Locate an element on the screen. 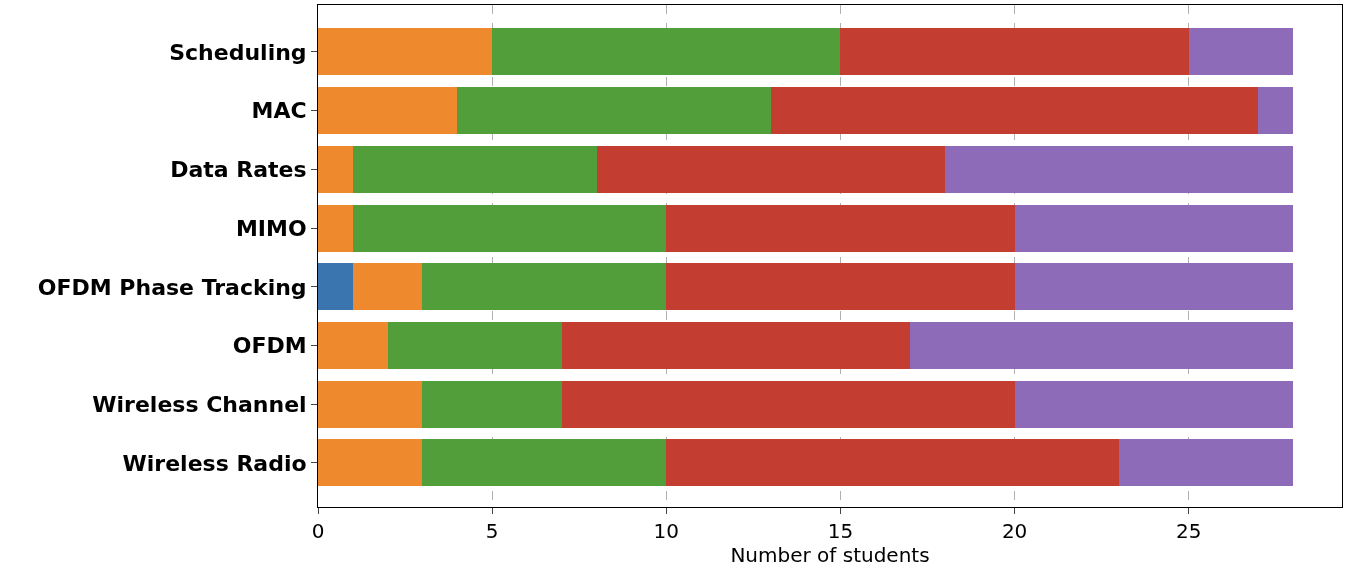  x-axis-title: Number of students is located at coordinates (830, 555).